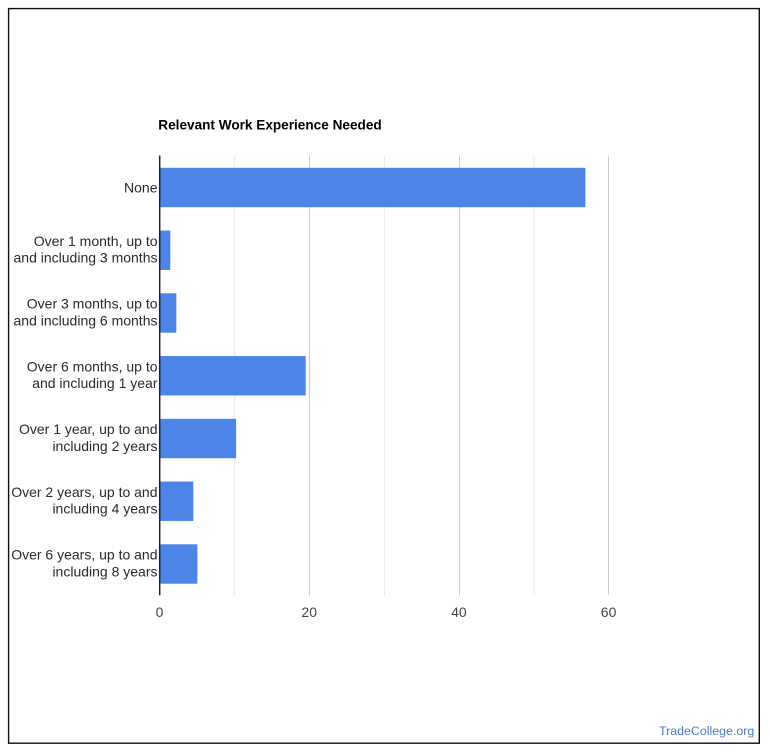  What do you see at coordinates (104, 446) in the screenshot?
I see `svg-text: including 2 years` at bounding box center [104, 446].